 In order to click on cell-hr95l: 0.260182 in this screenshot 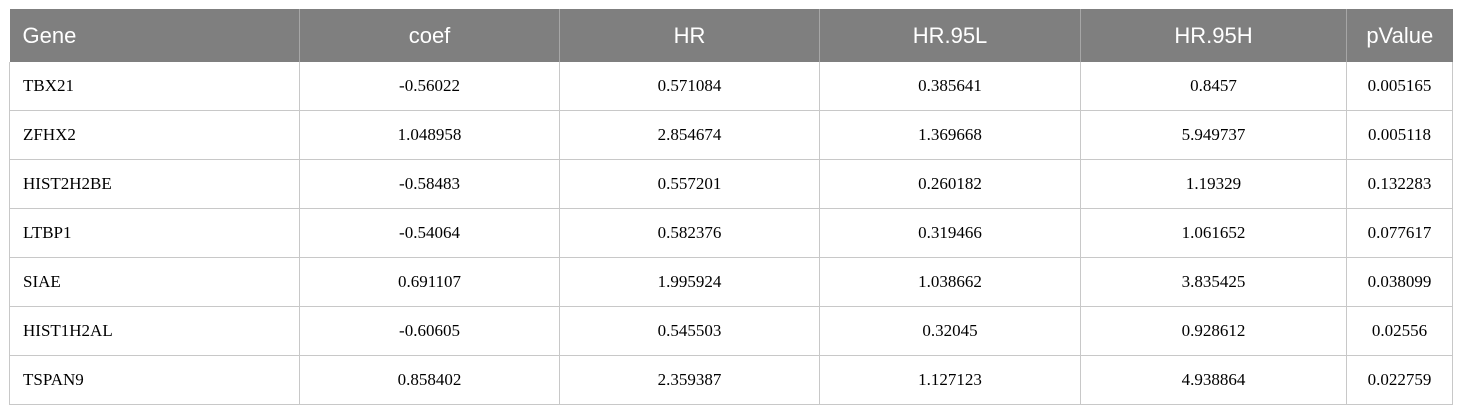, I will do `click(950, 184)`.